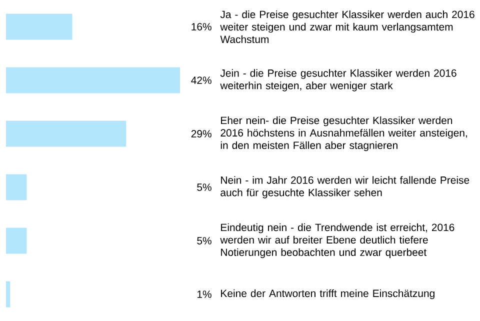  Describe the element at coordinates (201, 134) in the screenshot. I see `data-label: 29%` at that location.